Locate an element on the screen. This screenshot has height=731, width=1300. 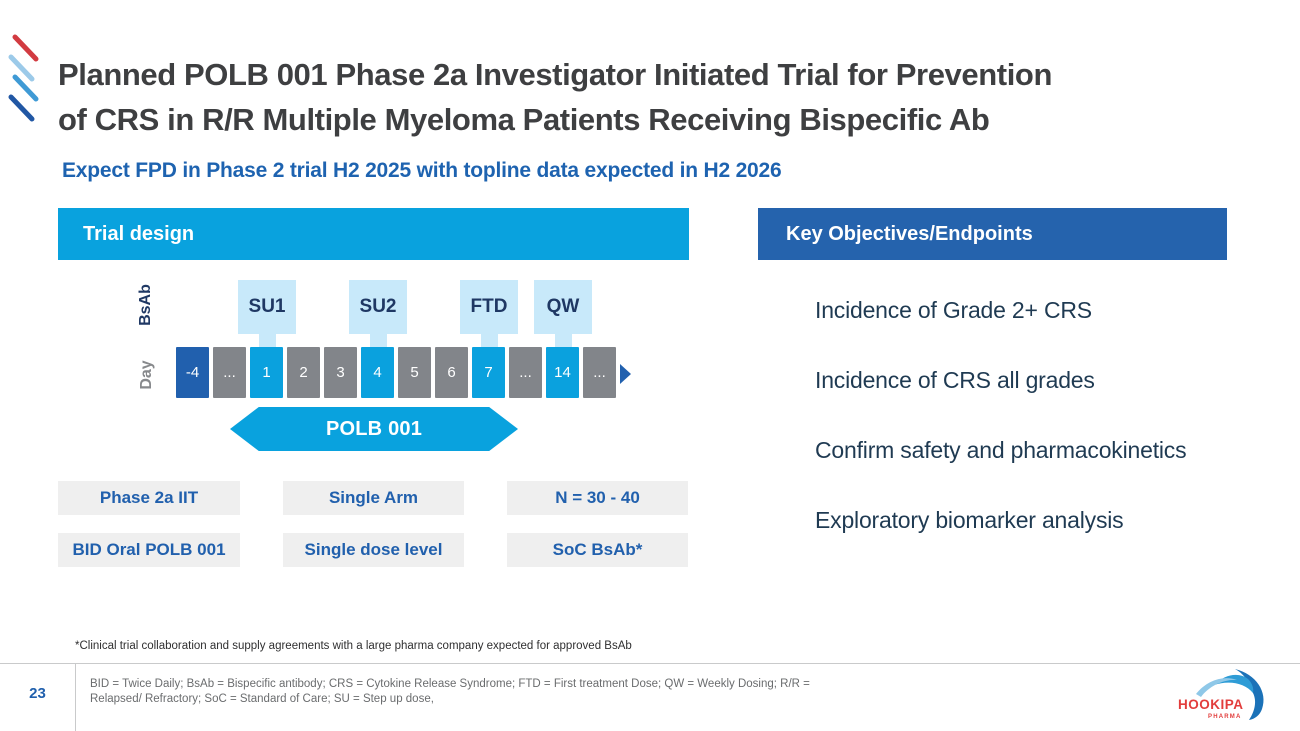
info-box-phase: Phase 2a IIT is located at coordinates (149, 498).